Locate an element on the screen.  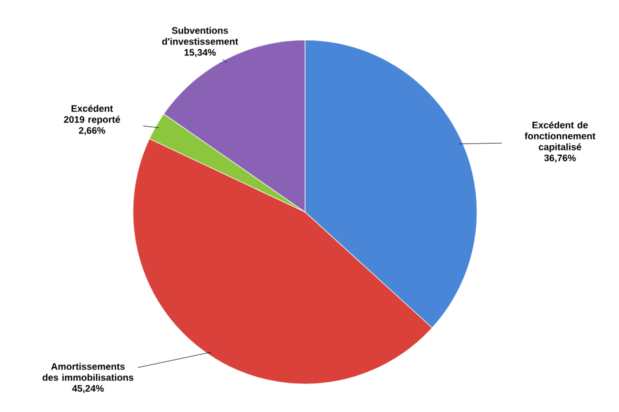
data-label: 2,66% is located at coordinates (92, 131).